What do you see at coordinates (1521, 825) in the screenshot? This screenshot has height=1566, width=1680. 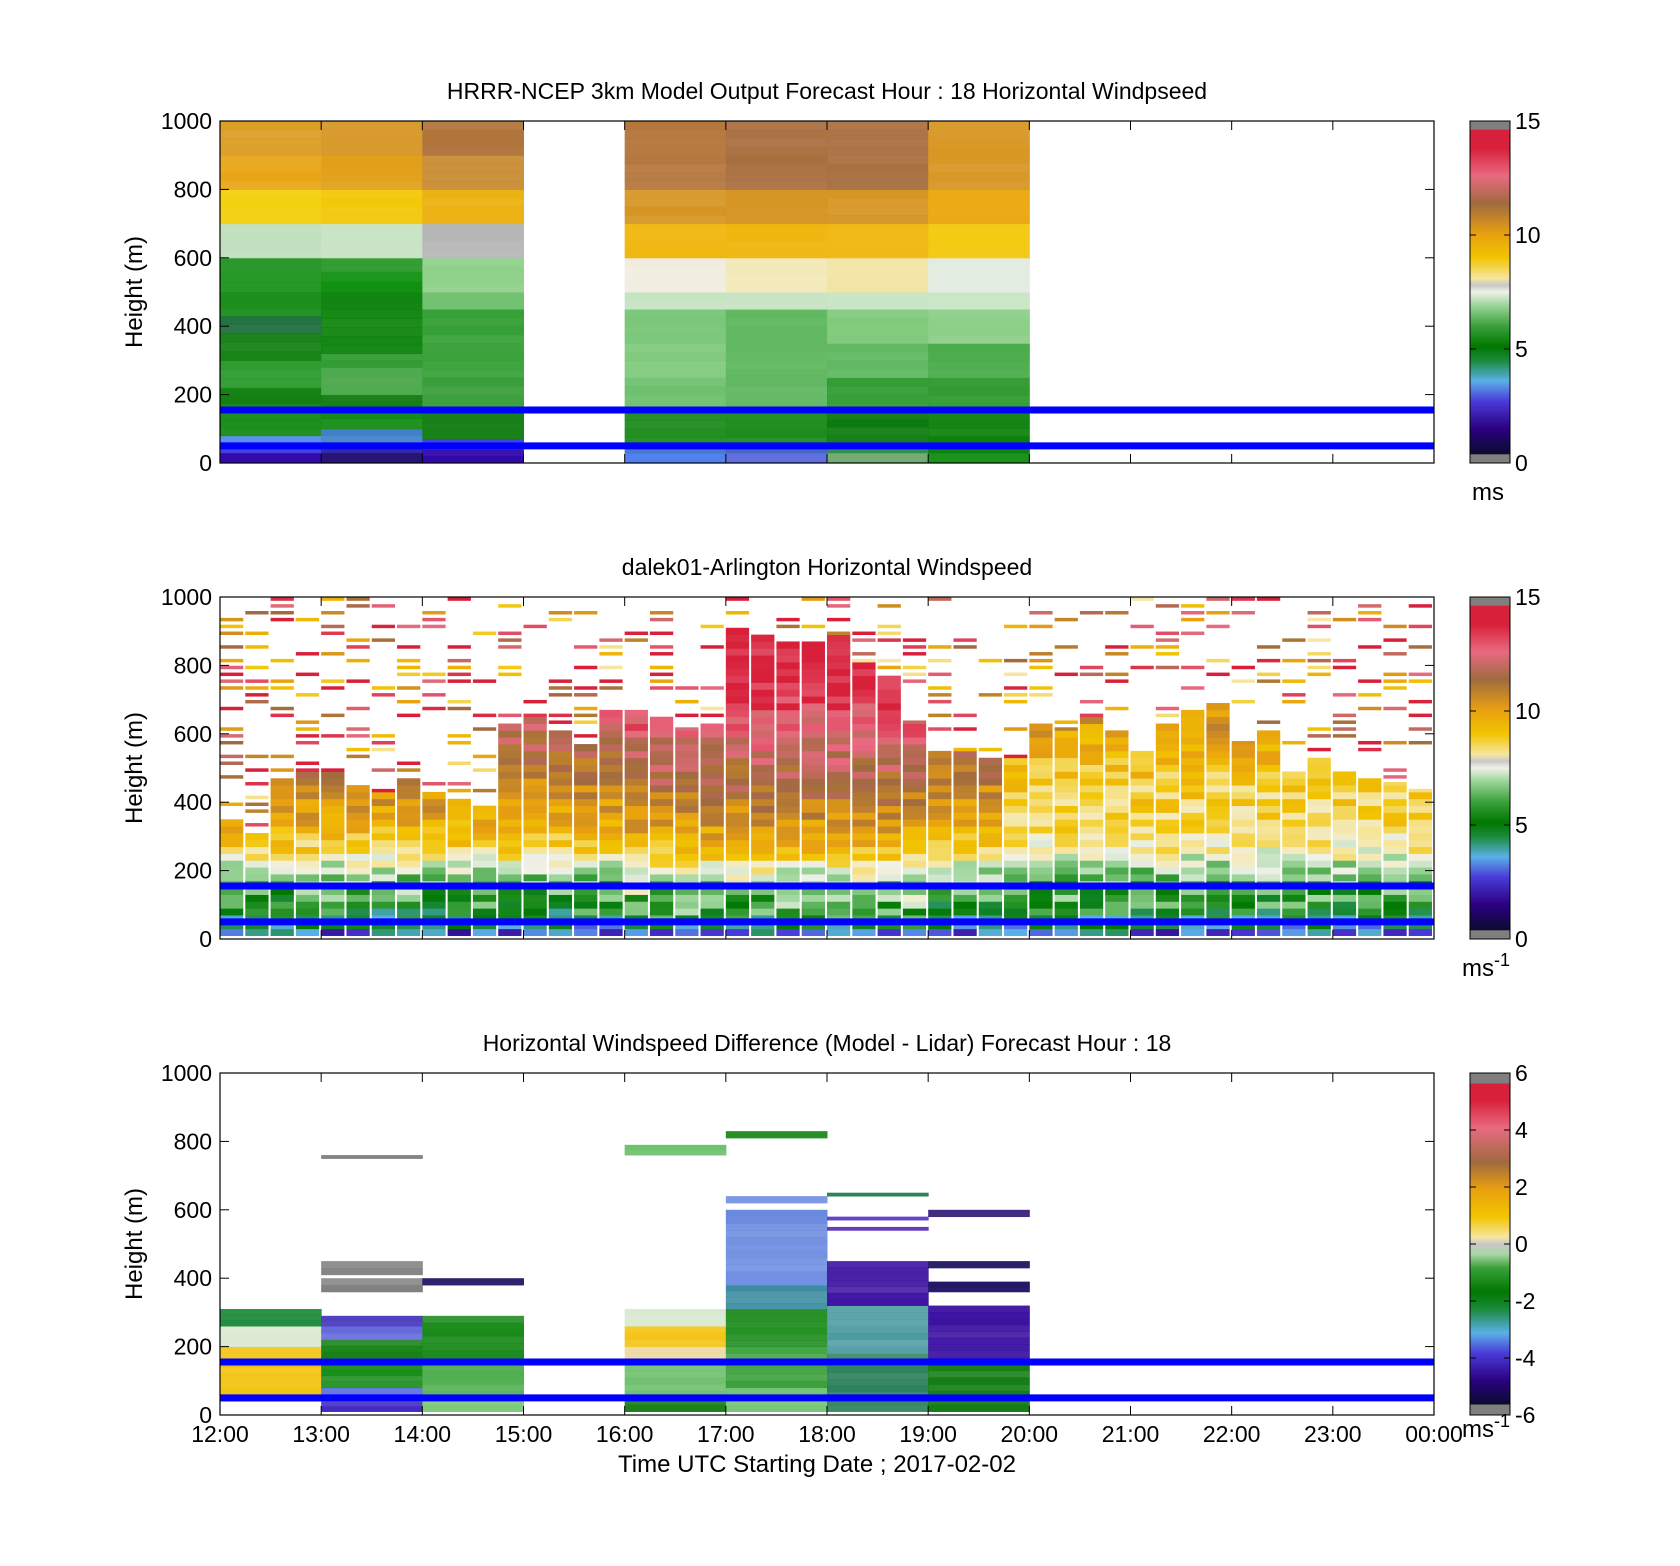 I see `colorbar-tick-label: 5` at bounding box center [1521, 825].